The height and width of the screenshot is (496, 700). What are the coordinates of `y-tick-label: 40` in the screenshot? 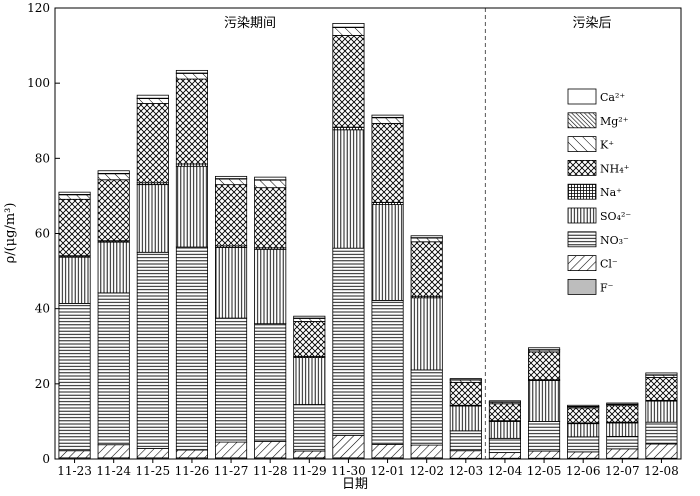 It's located at (42, 309).